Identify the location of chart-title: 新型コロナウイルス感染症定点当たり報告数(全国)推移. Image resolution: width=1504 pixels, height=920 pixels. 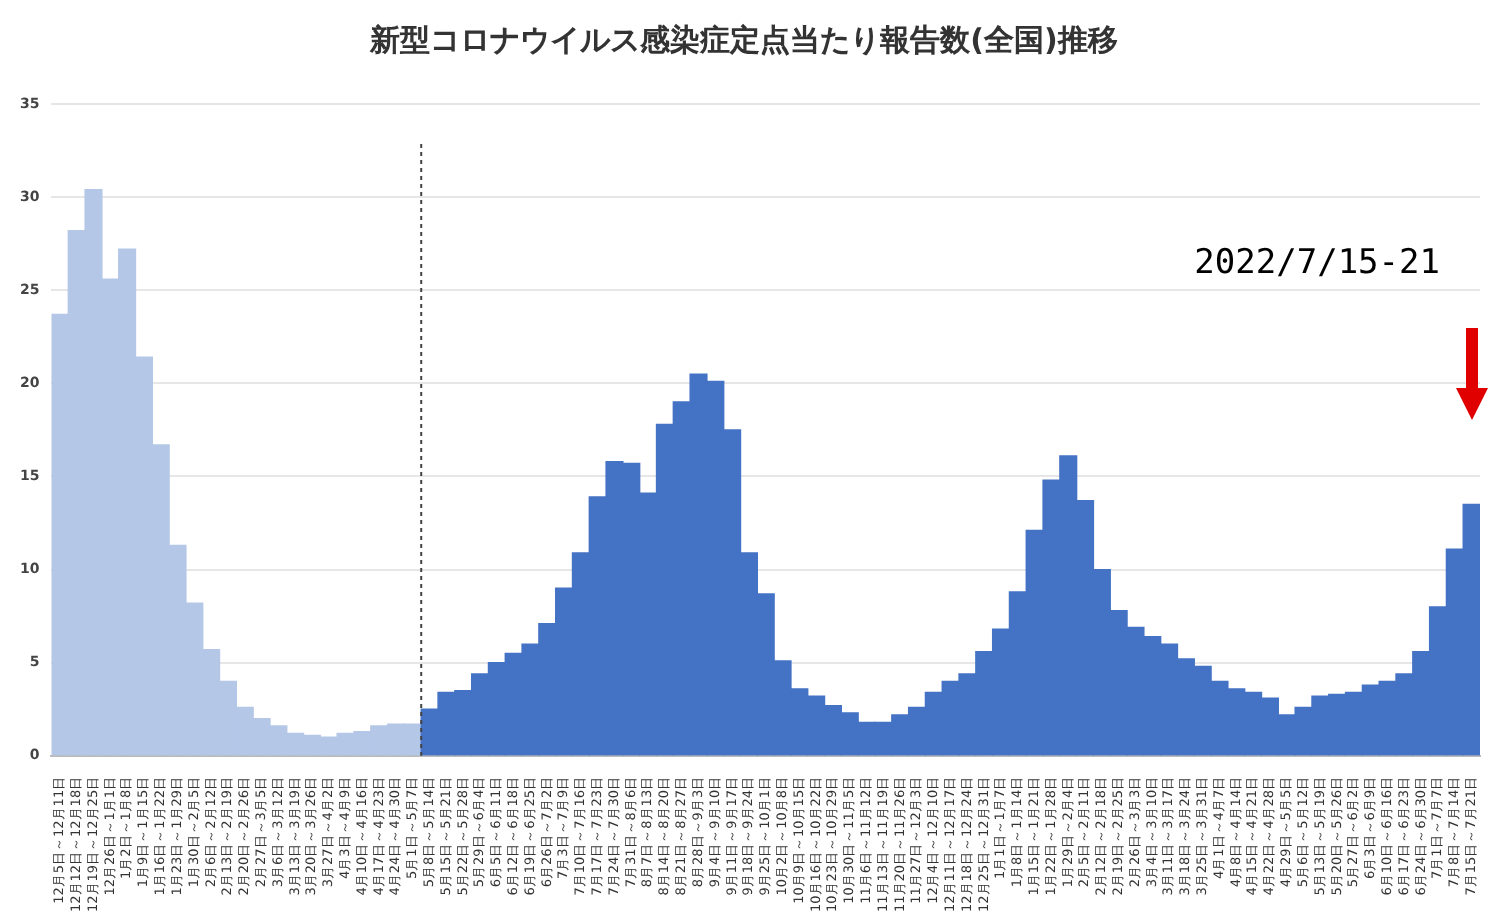
(743, 39).